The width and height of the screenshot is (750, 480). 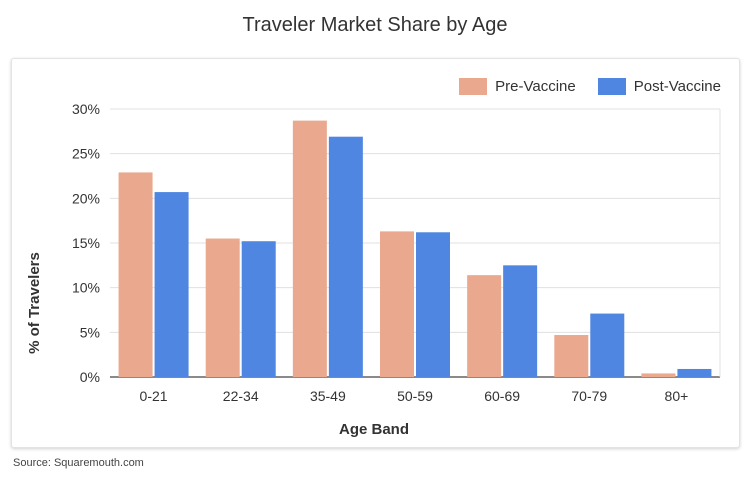 What do you see at coordinates (78, 463) in the screenshot?
I see `source-note: Source: Squaremouth.com` at bounding box center [78, 463].